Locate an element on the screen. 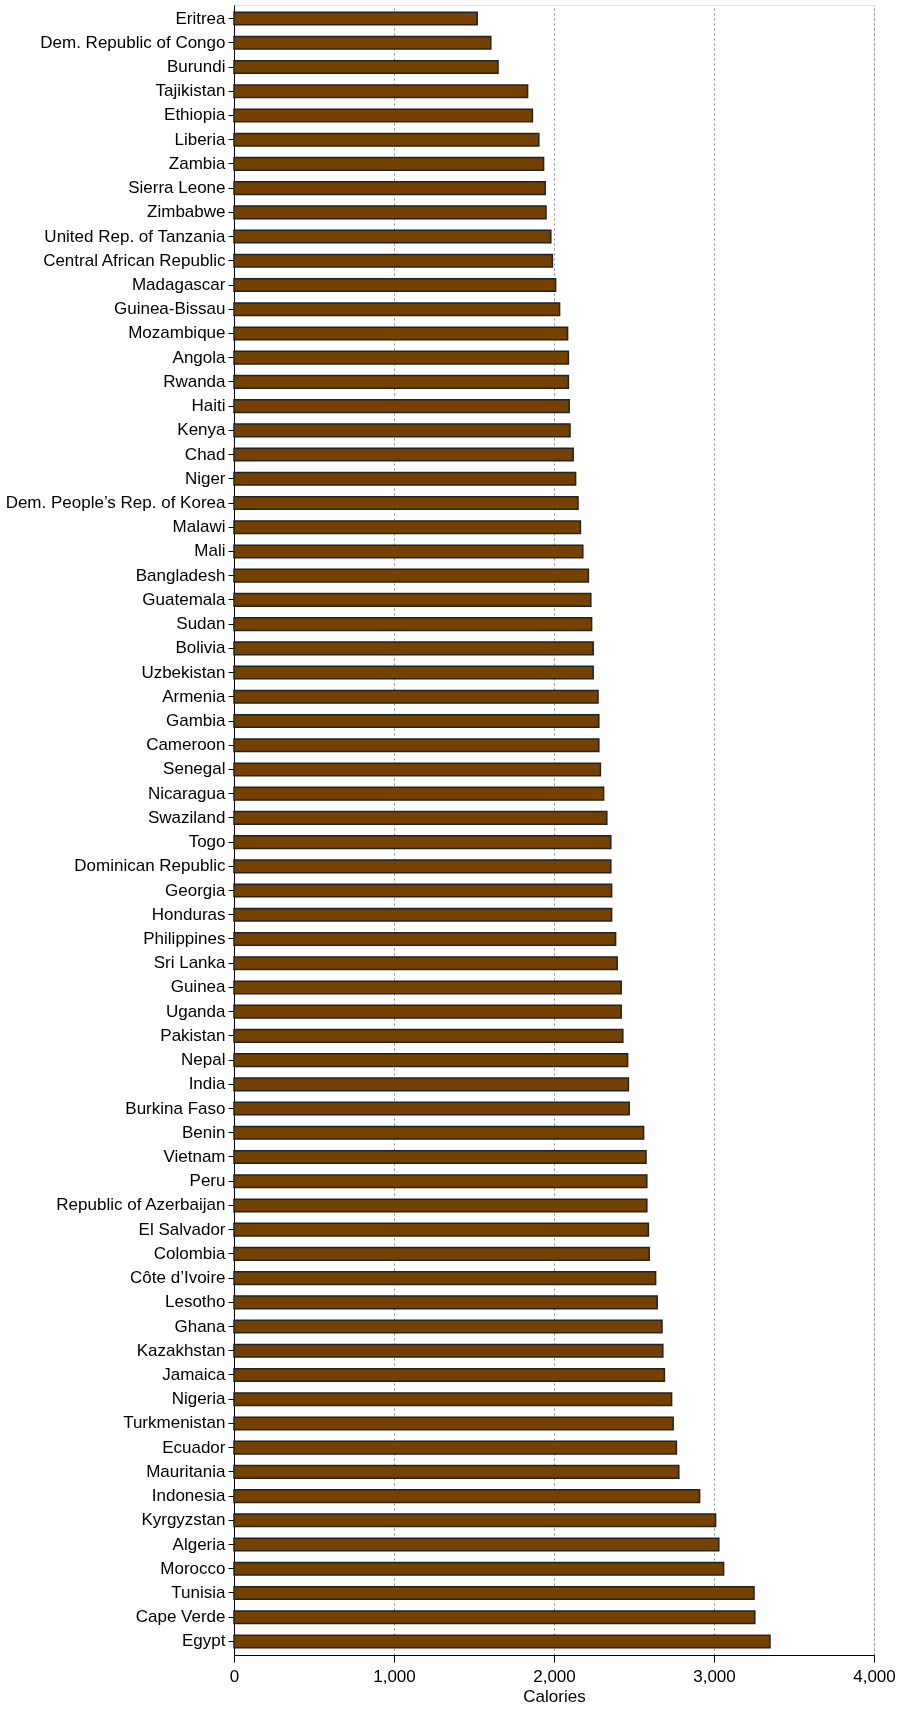 This screenshot has height=1709, width=919. y-tick-label: Honduras is located at coordinates (188, 914).